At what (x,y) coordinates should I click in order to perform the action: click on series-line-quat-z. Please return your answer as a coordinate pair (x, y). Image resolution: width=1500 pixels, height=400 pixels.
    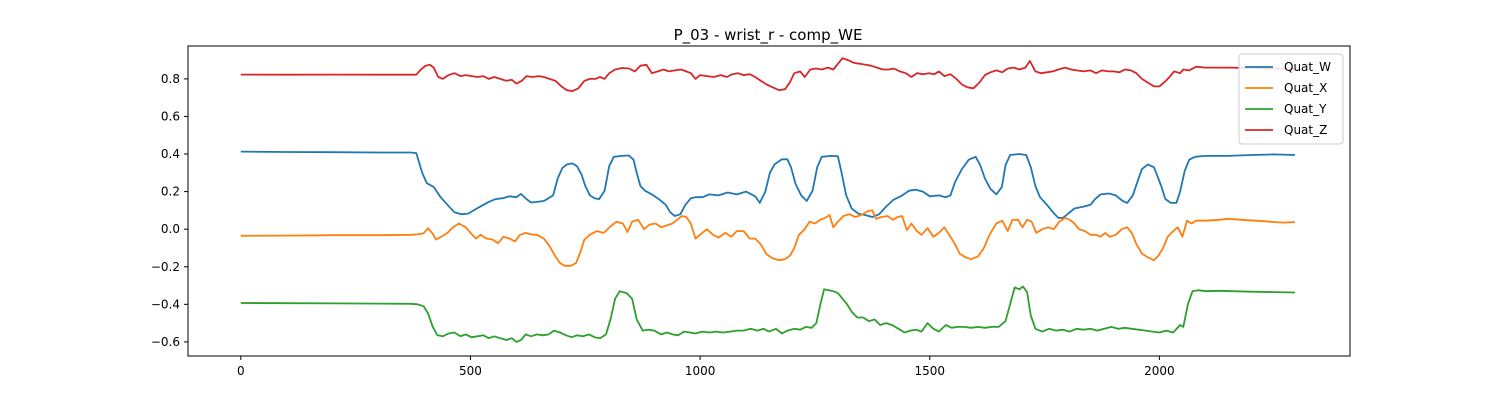
    Looking at the image, I should click on (767, 74).